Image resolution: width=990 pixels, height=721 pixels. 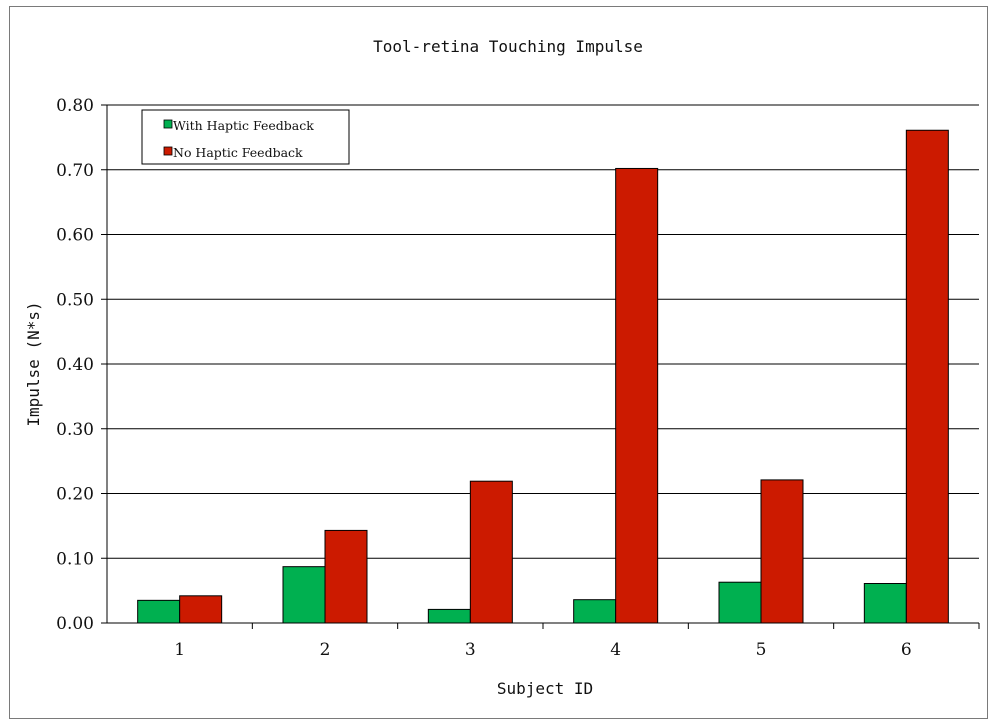 I want to click on y-axis-label: Impulse (N*s), so click(x=33, y=363).